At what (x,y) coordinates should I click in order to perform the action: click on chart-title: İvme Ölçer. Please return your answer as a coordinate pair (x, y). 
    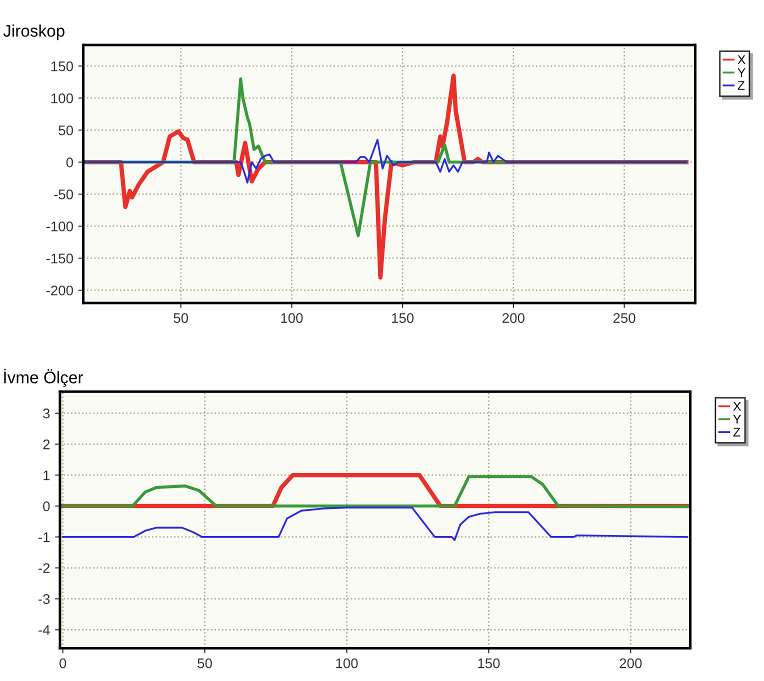
    Looking at the image, I should click on (43, 377).